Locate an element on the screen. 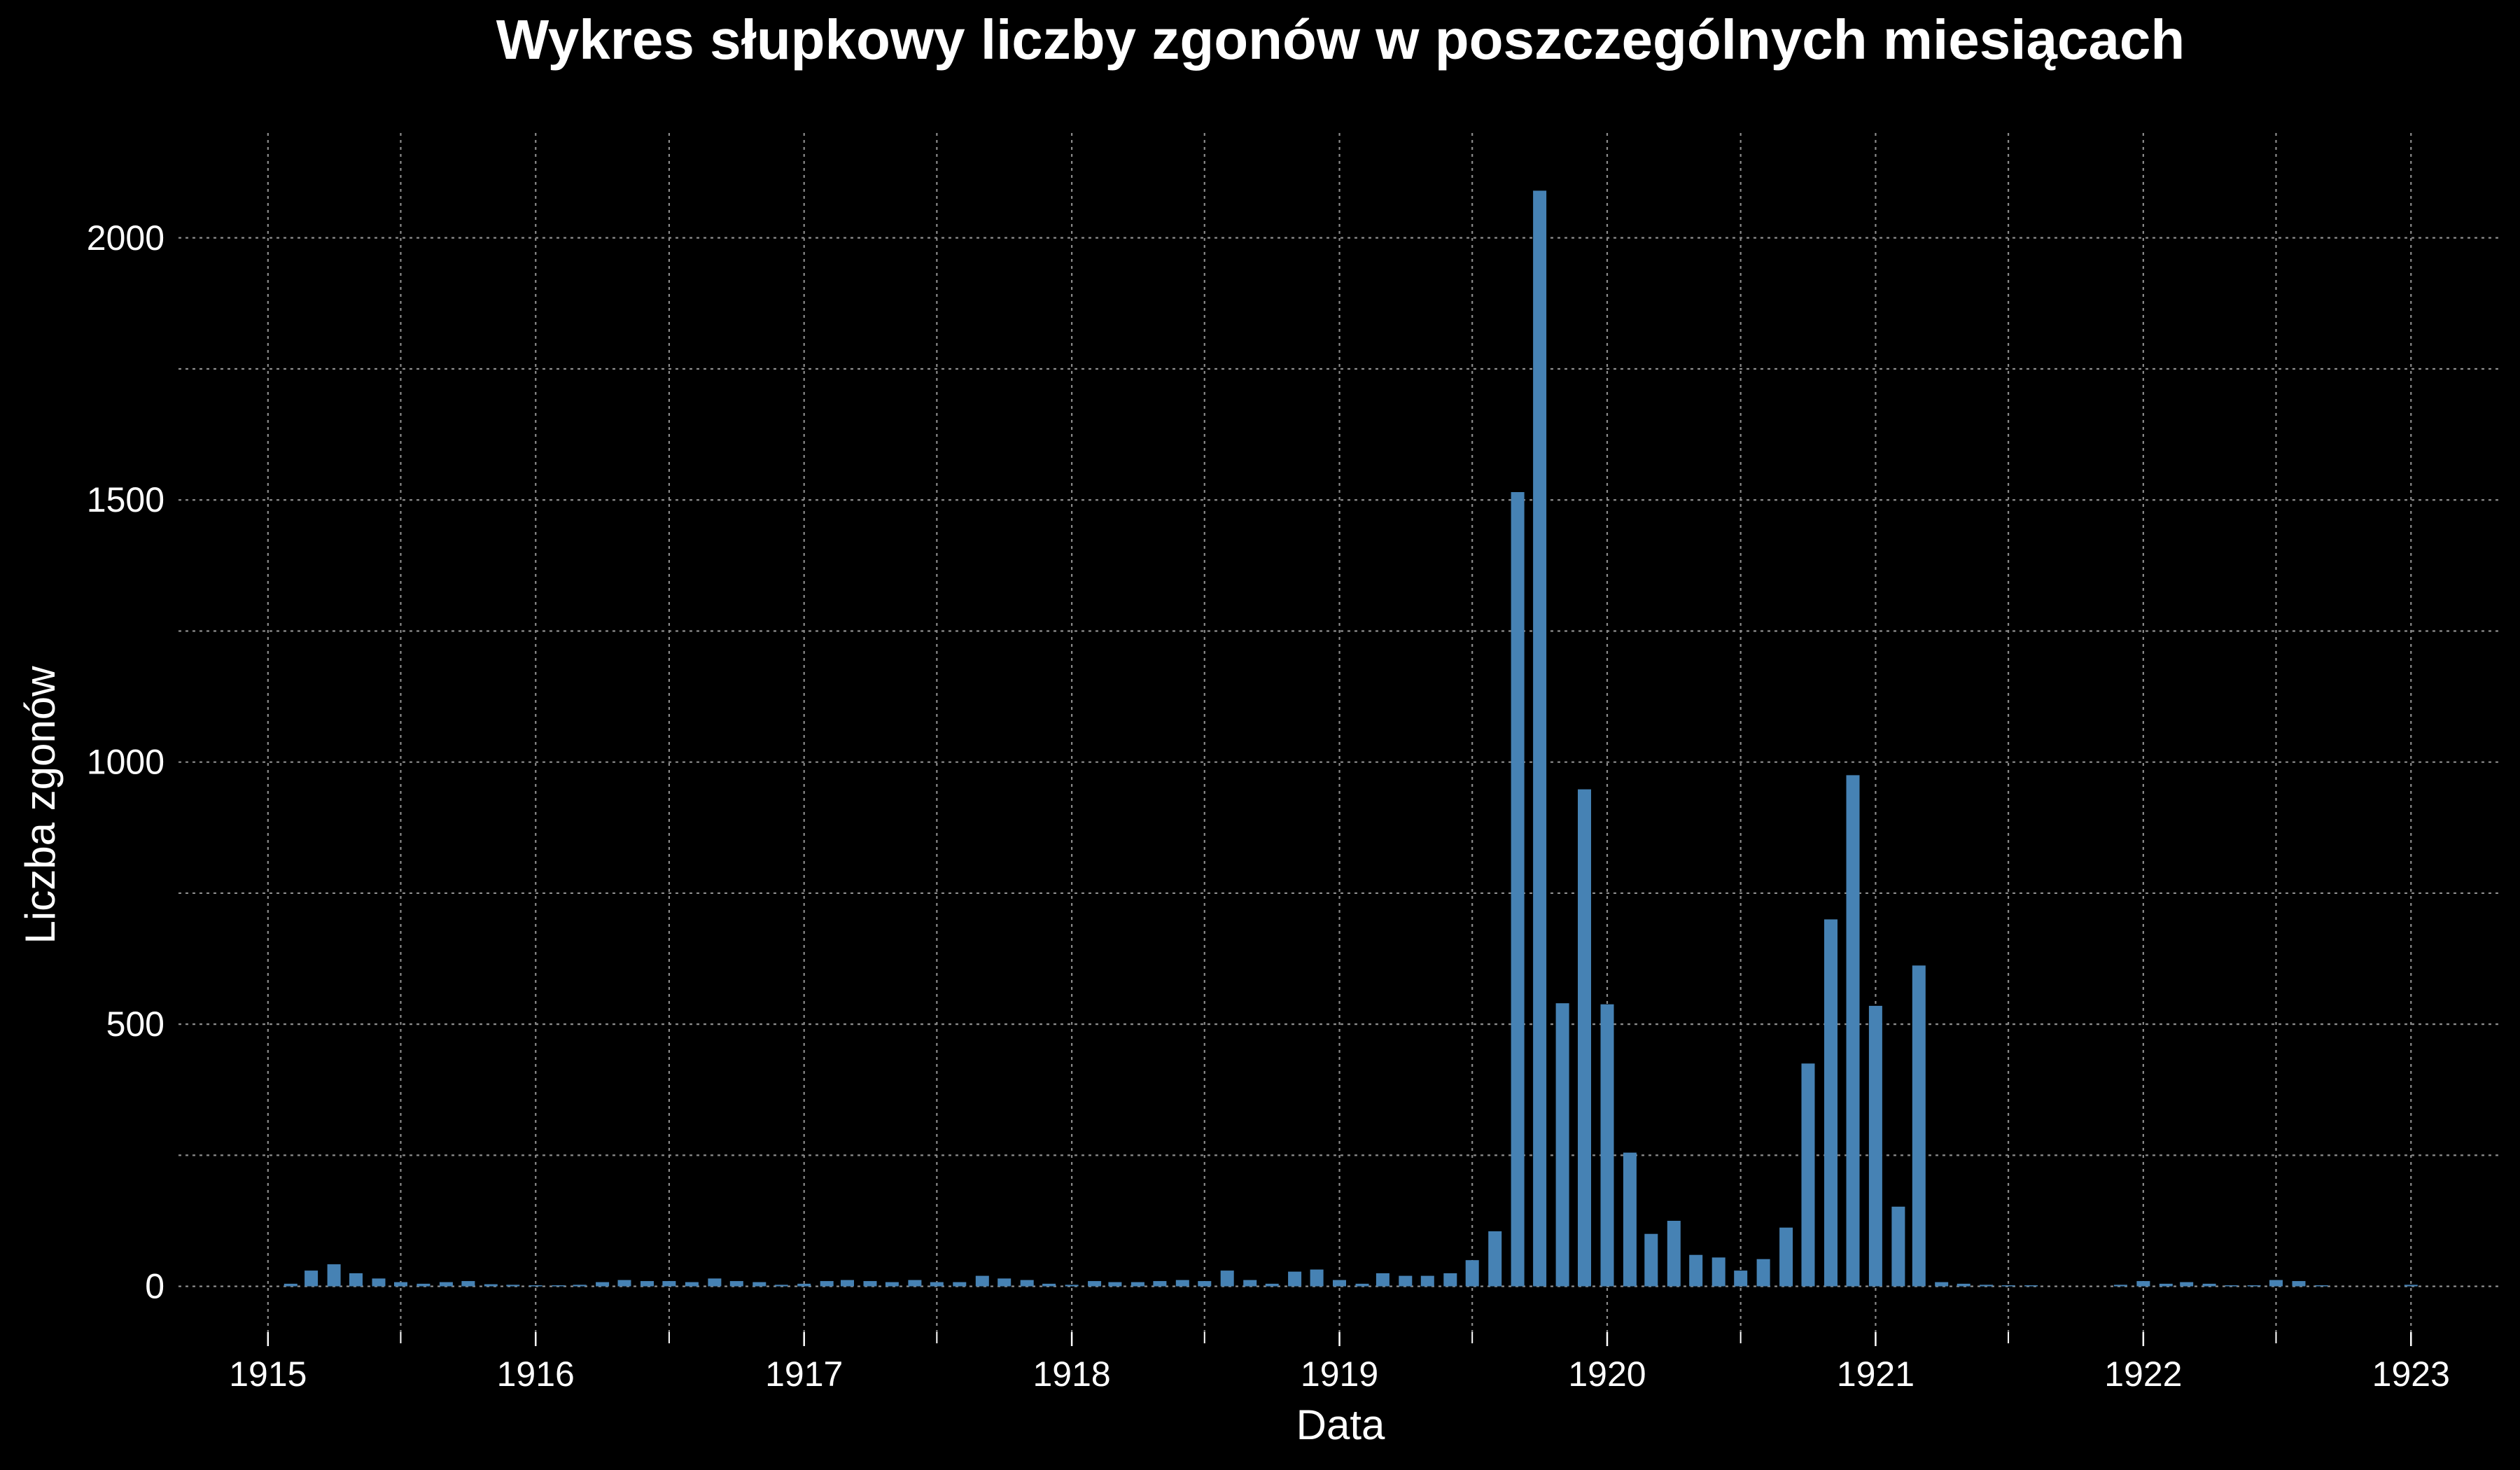 The width and height of the screenshot is (2520, 1470). x-tick-label: 1918 is located at coordinates (1072, 1374).